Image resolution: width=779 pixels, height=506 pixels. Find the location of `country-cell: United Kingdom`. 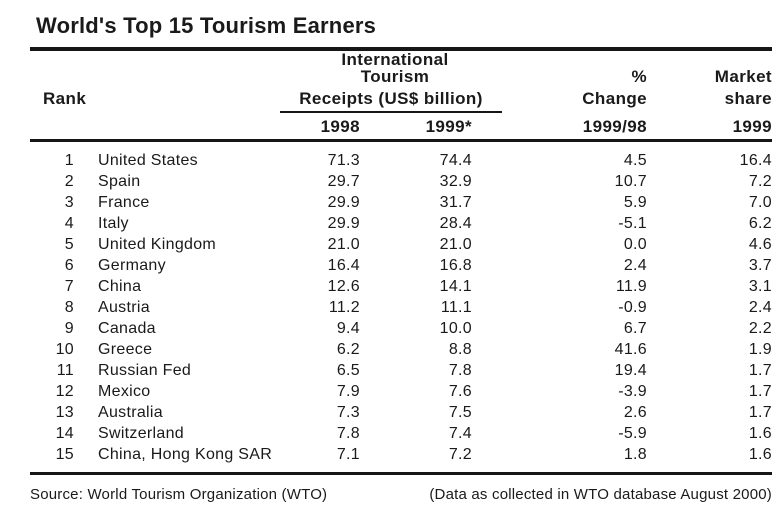

country-cell: United Kingdom is located at coordinates (157, 244).